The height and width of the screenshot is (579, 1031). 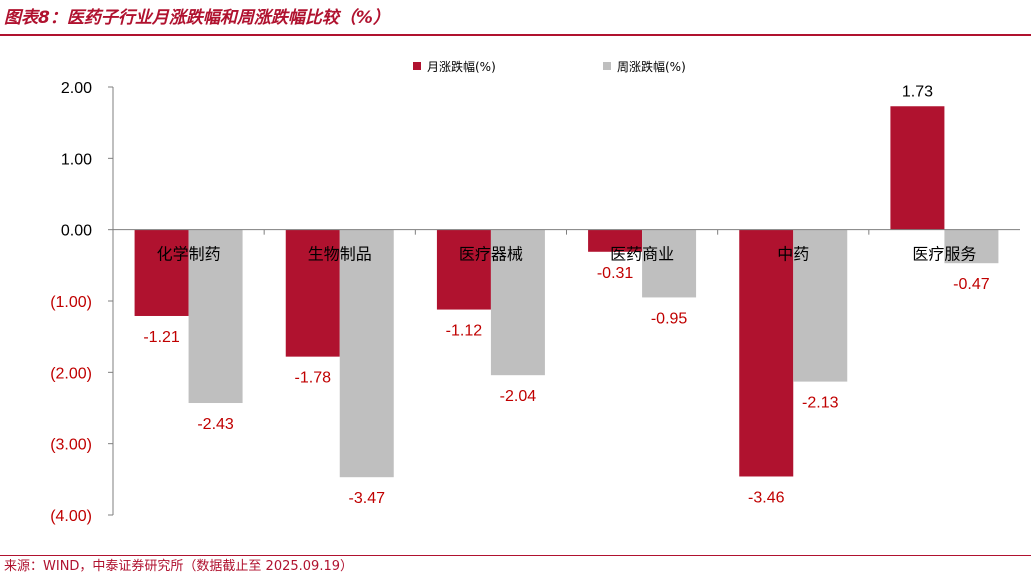 What do you see at coordinates (71, 302) in the screenshot?
I see `y-tick-label: (1.00)` at bounding box center [71, 302].